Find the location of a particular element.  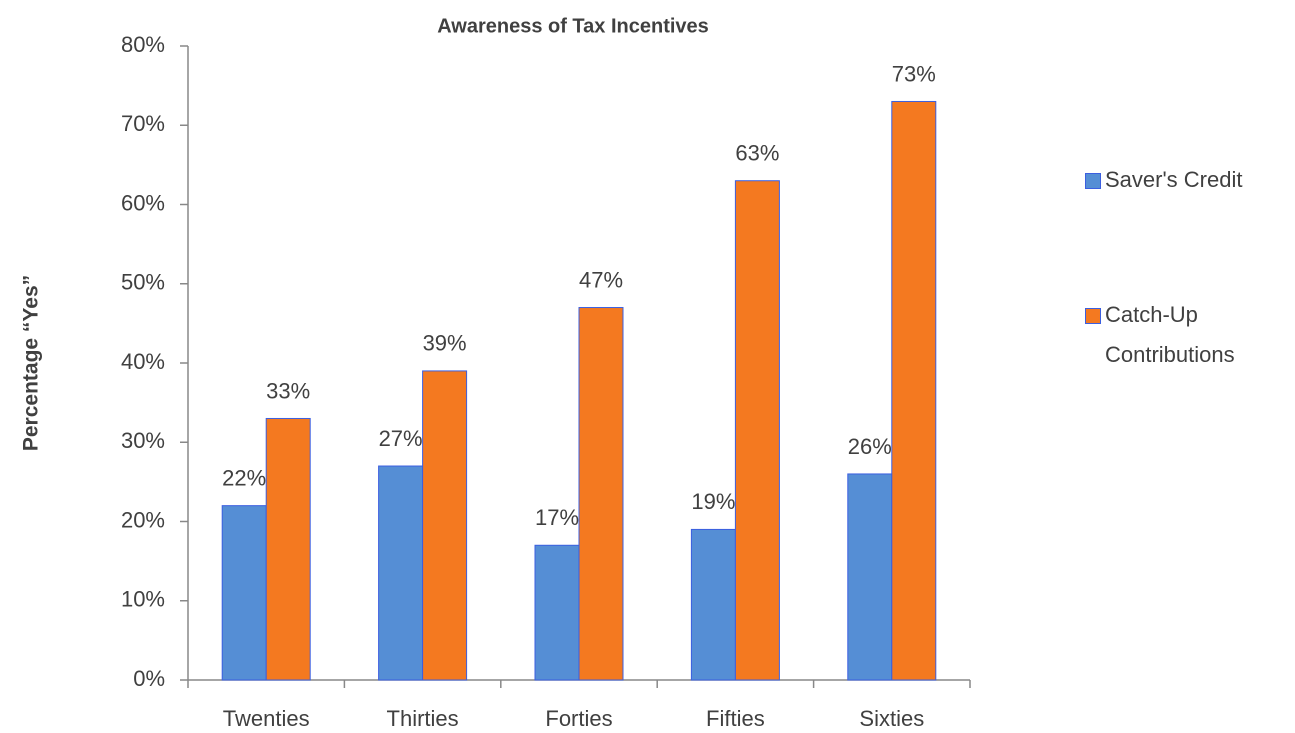

y-tick-label: 0% is located at coordinates (149, 678).